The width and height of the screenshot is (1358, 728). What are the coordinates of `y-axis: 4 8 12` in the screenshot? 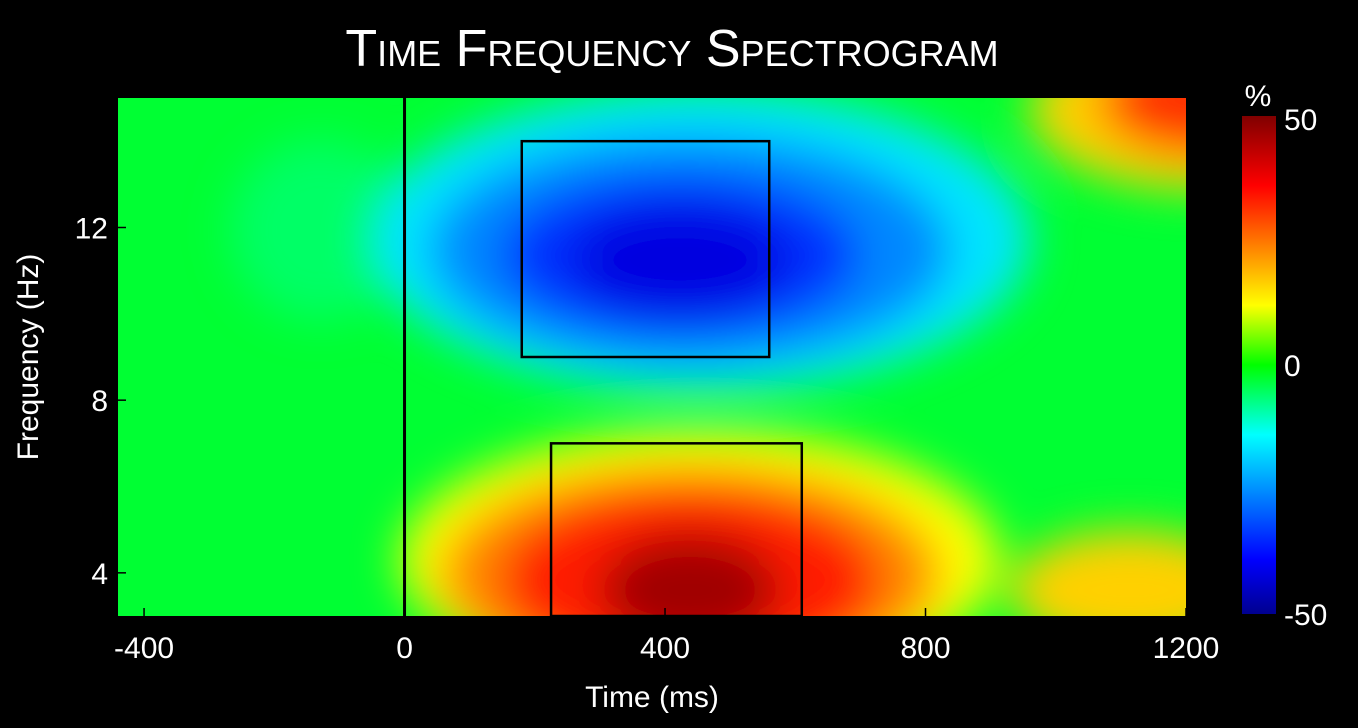 It's located at (100, 402).